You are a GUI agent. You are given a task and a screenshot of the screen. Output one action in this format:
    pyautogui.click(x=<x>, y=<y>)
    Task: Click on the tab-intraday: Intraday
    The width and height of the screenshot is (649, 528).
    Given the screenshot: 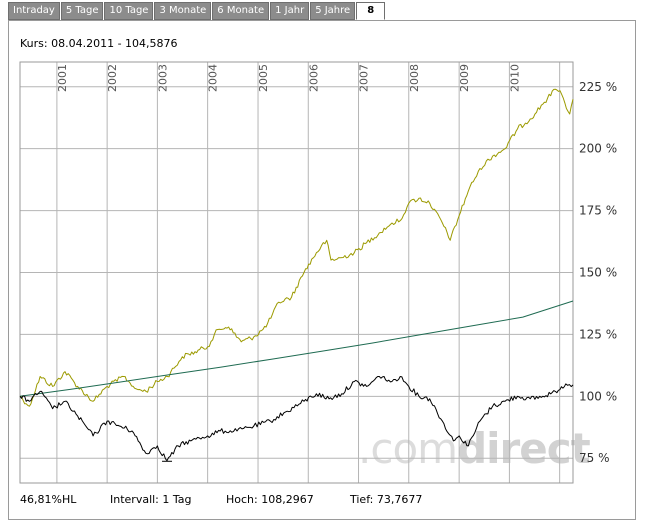 What is the action you would take?
    pyautogui.click(x=34, y=11)
    